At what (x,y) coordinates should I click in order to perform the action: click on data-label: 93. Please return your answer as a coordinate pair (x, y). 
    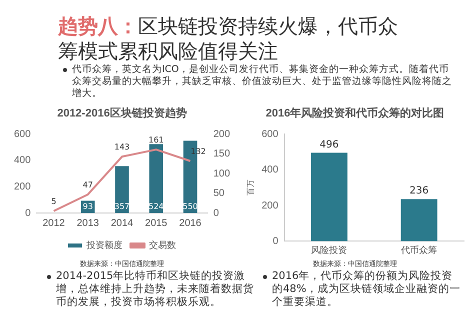
    Looking at the image, I should click on (87, 207).